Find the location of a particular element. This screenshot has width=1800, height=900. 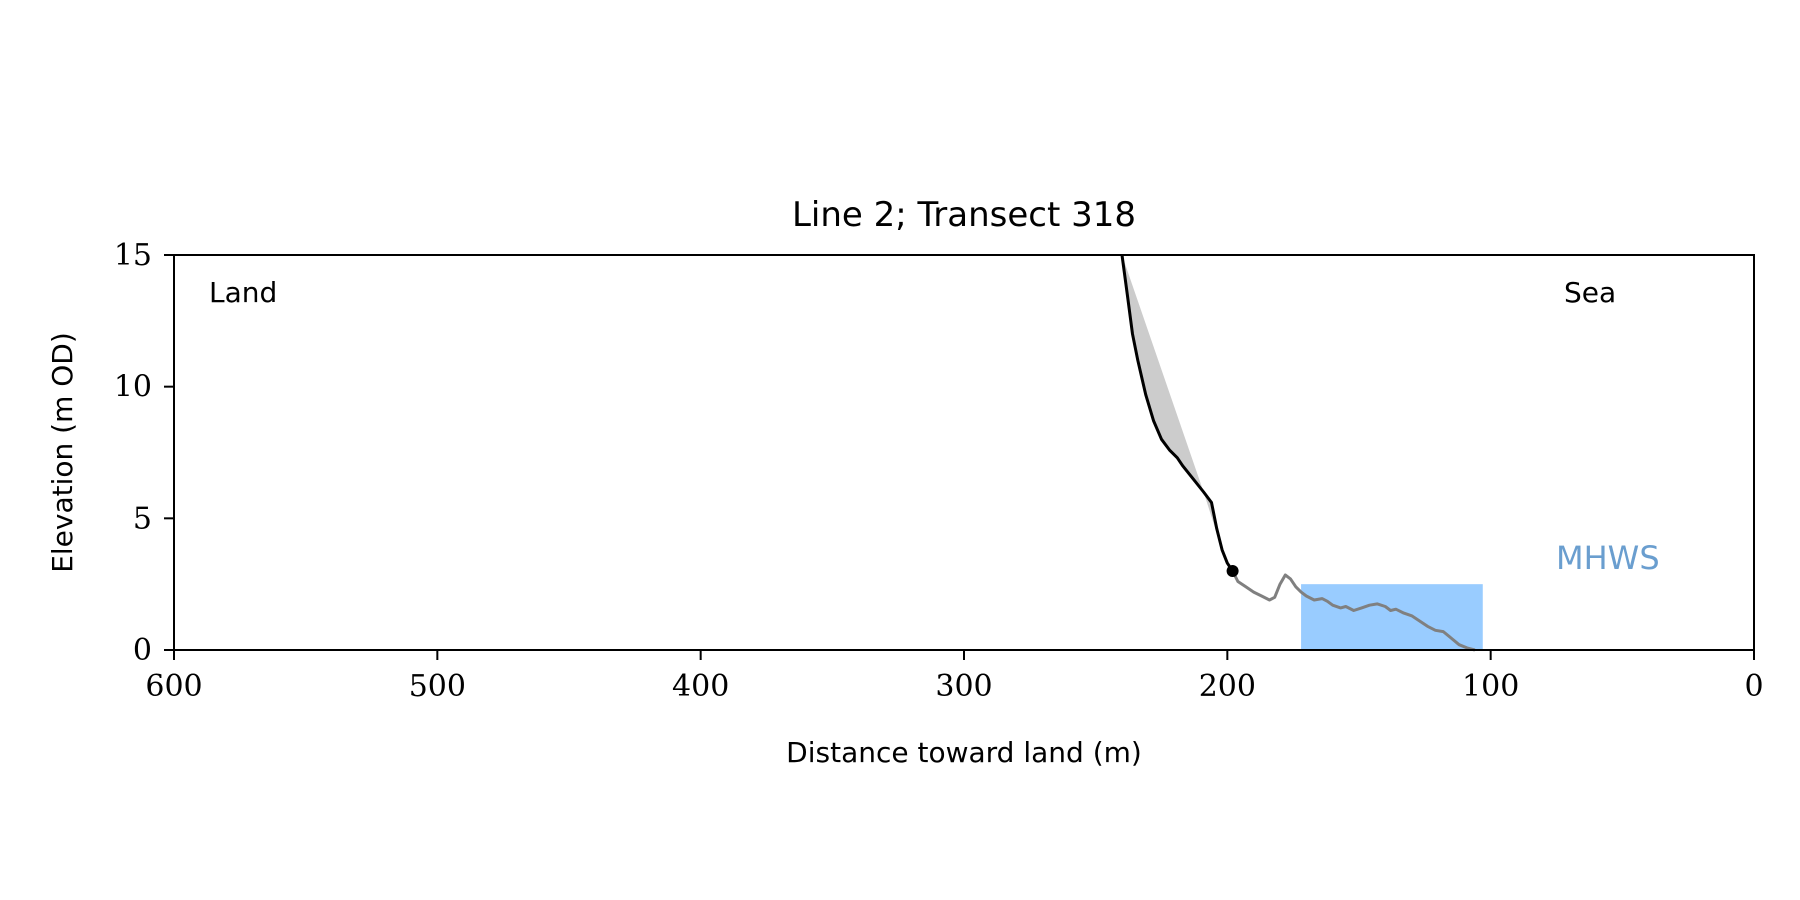

cliff-profile-line is located at coordinates (1177, 413).